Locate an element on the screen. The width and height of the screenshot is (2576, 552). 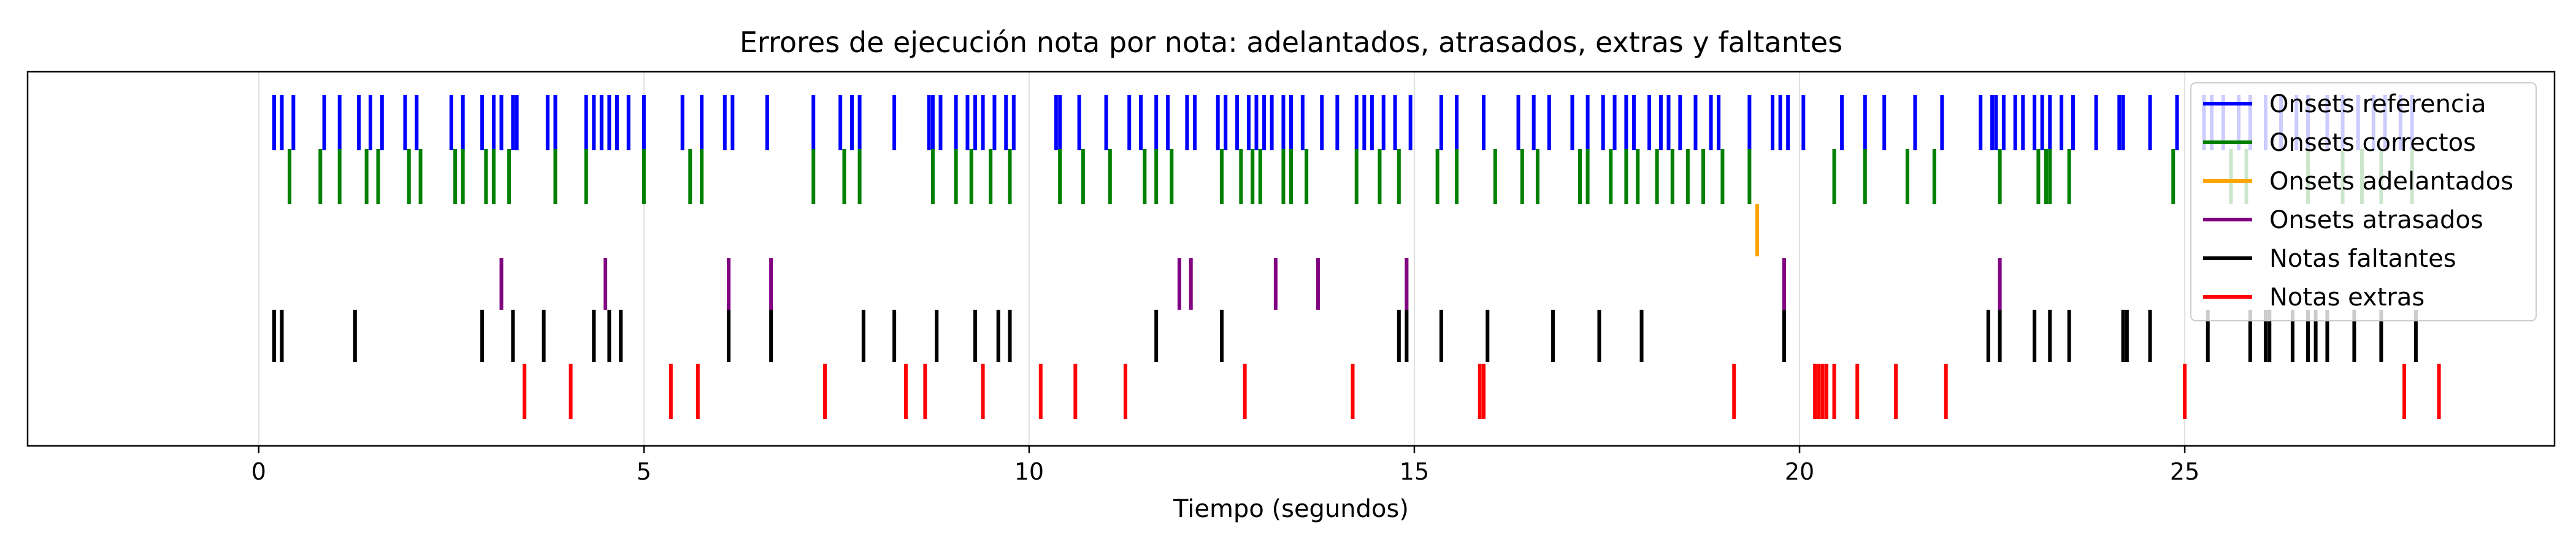
x-tick-label: 25 is located at coordinates (2184, 471).